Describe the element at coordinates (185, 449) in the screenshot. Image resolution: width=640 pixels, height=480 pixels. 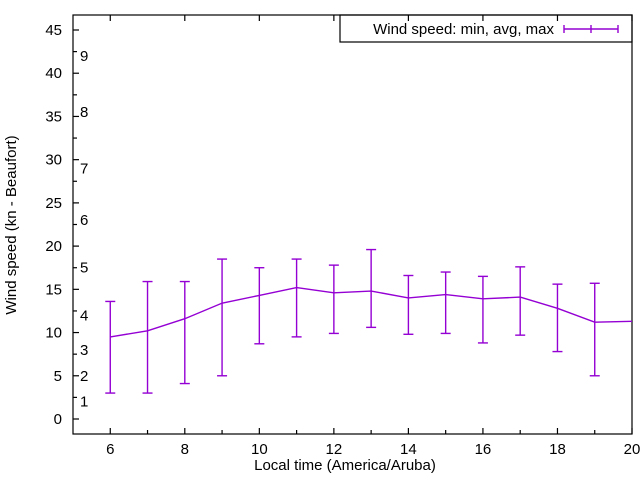
I see `x-tick-label: 8` at that location.